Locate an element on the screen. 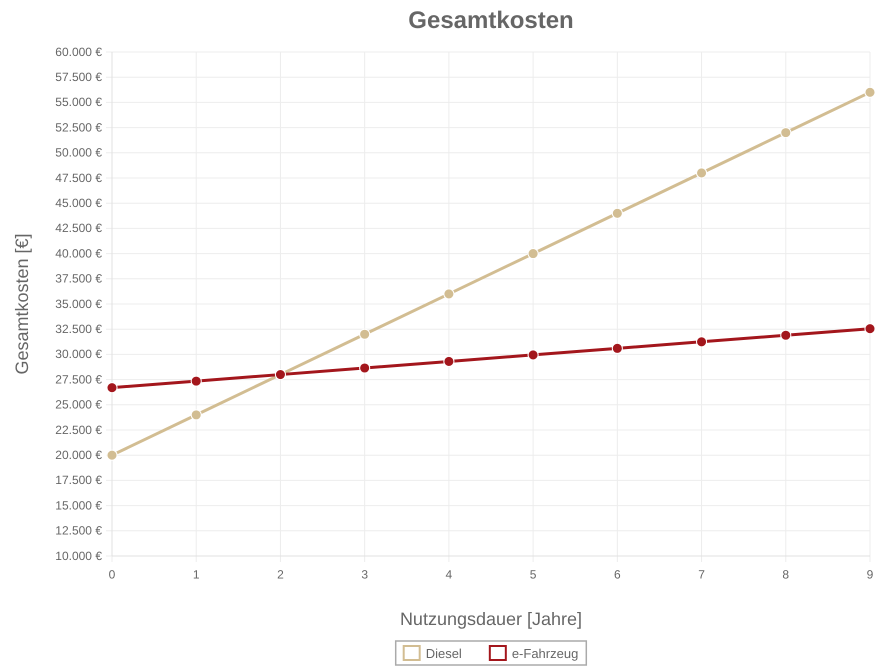  y-tick-label: 57.500 € is located at coordinates (78, 77).